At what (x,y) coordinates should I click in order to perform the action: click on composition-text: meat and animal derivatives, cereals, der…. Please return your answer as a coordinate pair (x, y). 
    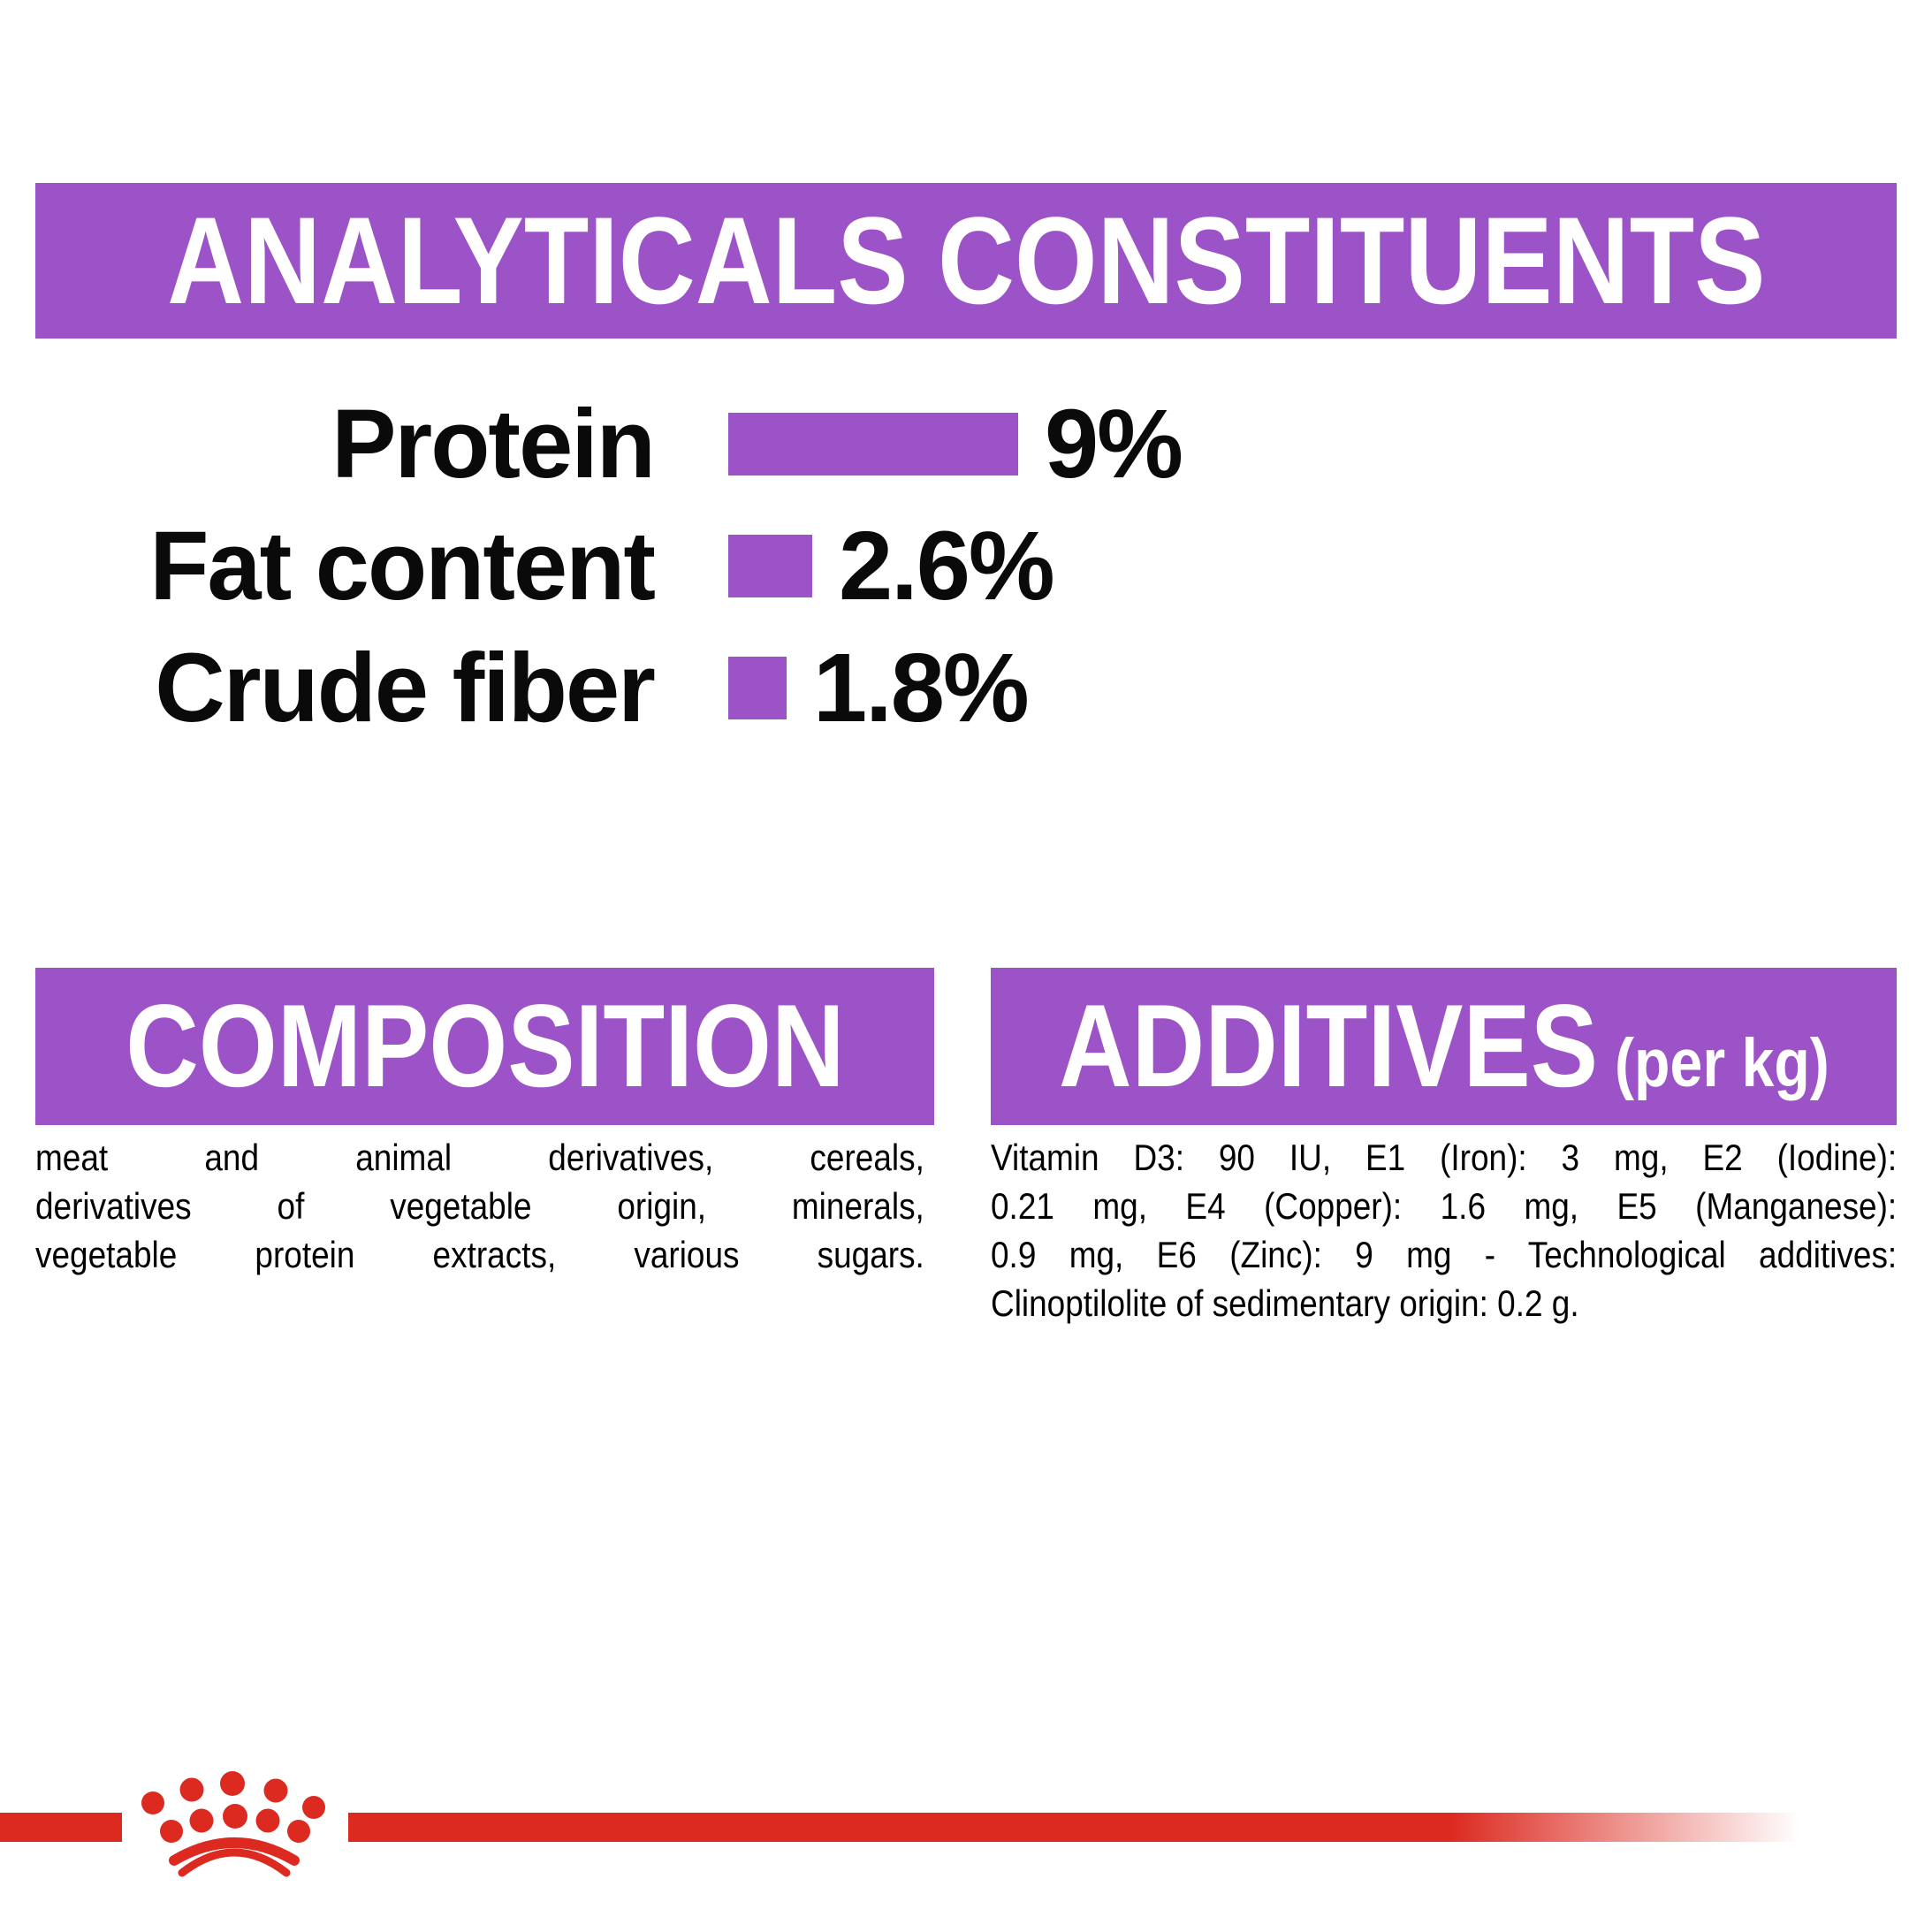
    Looking at the image, I should click on (479, 1206).